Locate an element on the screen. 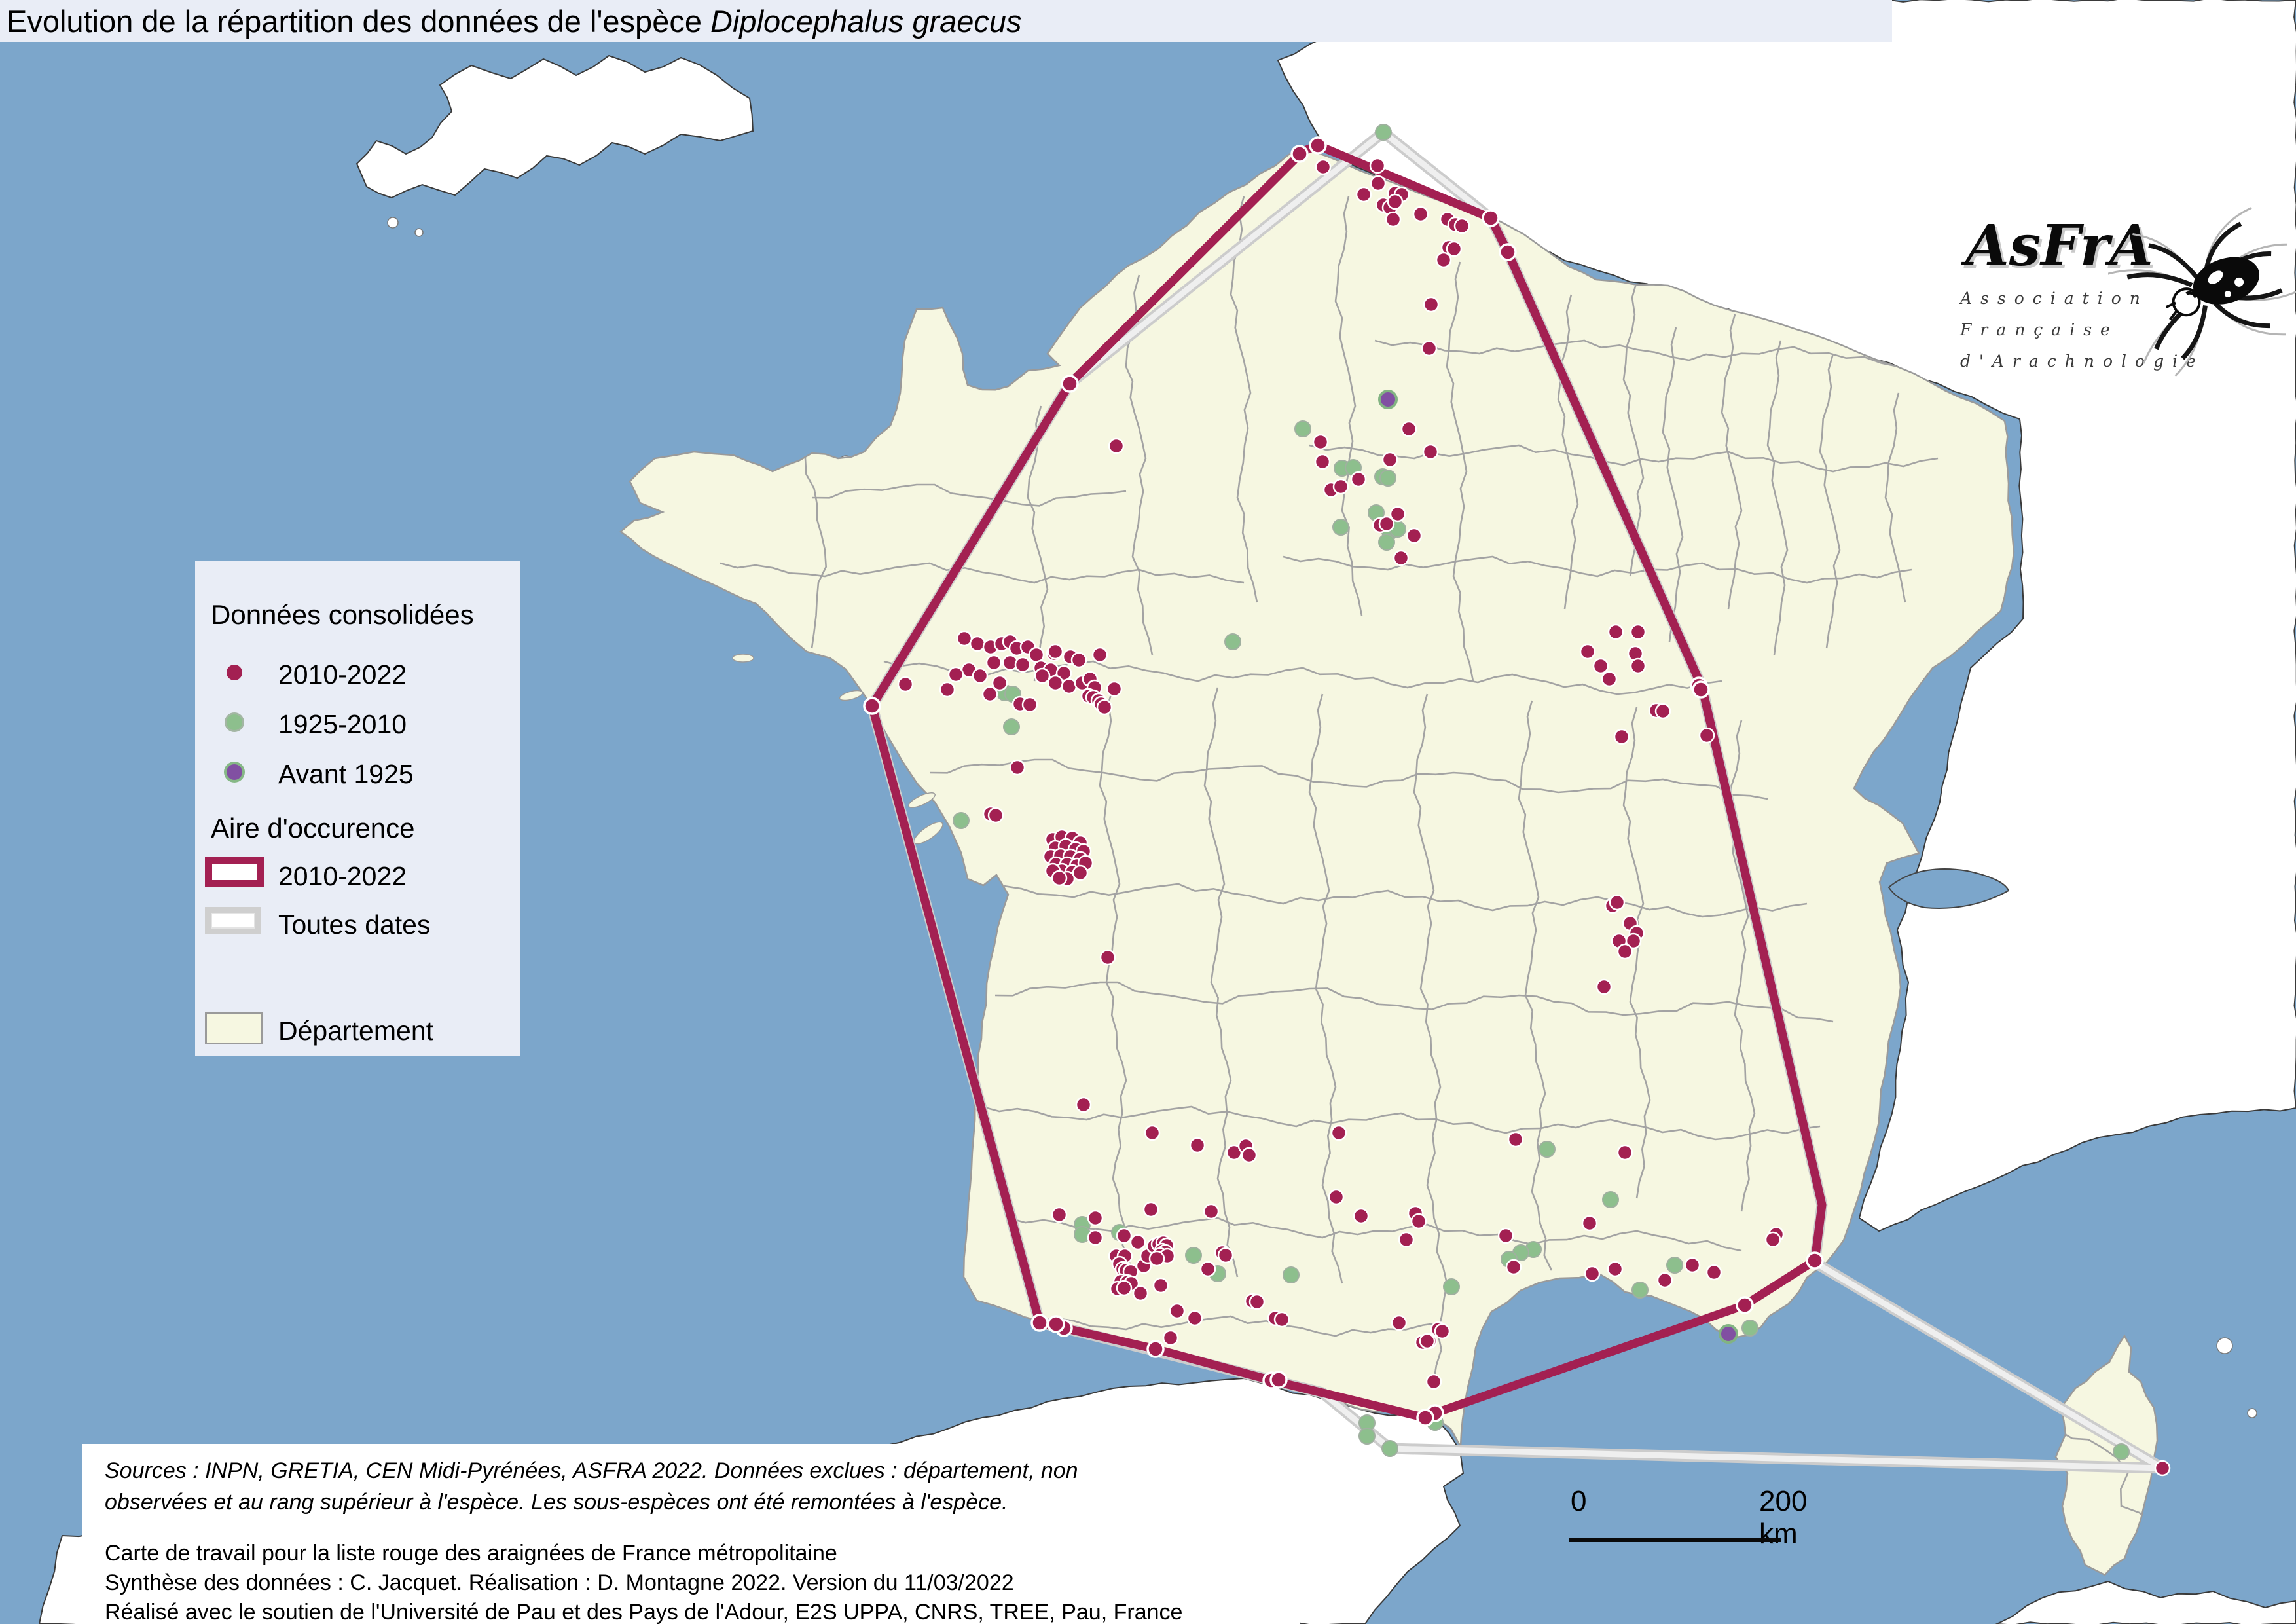  legend-label-avant-1925: Avant 1925 is located at coordinates (346, 774).